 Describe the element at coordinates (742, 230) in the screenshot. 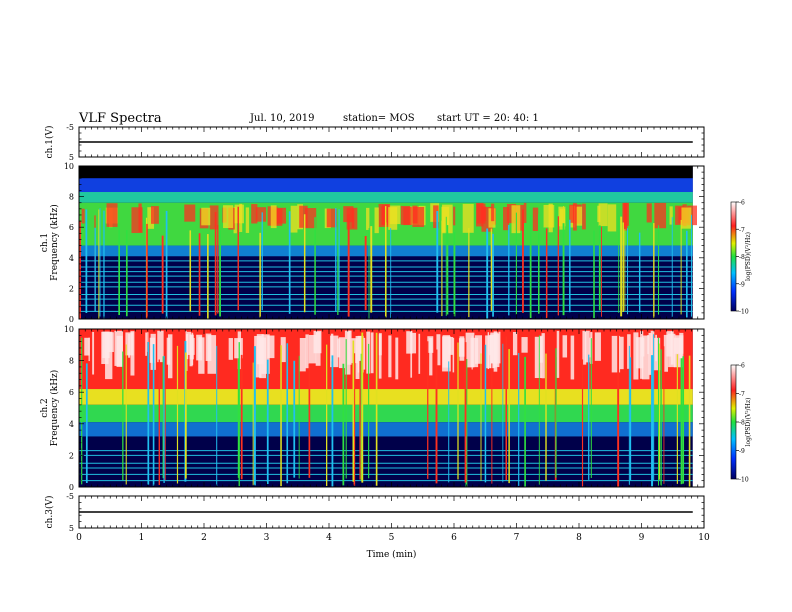

I see `colorbar-tick-label: -7` at that location.